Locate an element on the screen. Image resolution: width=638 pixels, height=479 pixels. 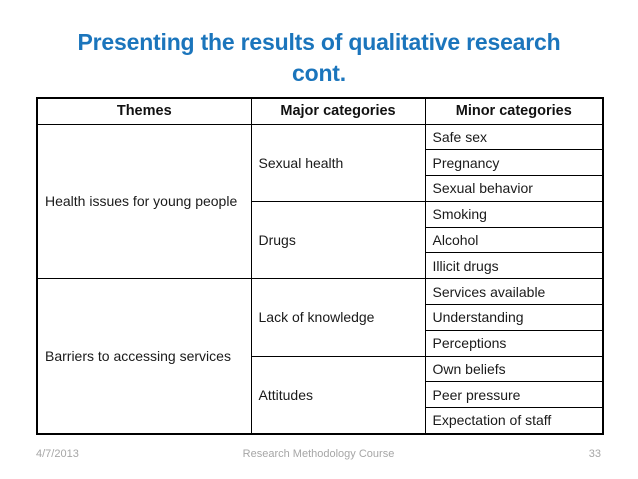
minor-category-cell: Services available is located at coordinates (514, 292).